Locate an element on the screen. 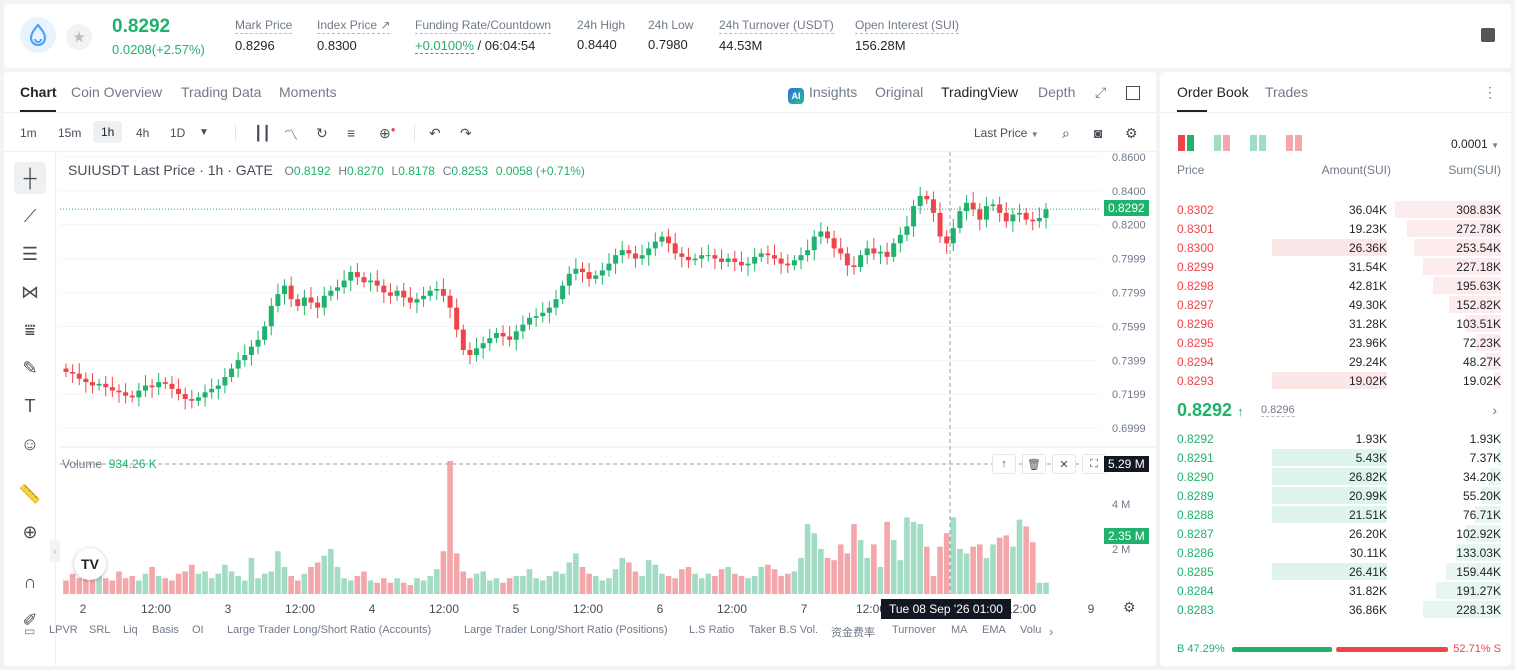  indicator-item: EMA is located at coordinates (994, 630).